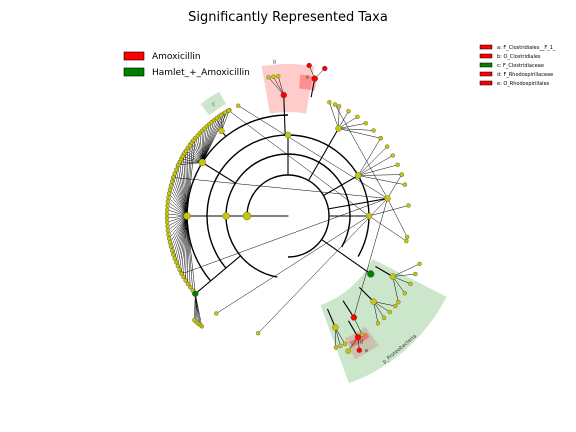 Image resolution: width=576 pixels, height=432 pixels. Describe the element at coordinates (519, 57) in the screenshot. I see `key-entry-b: b: O_Clostridiales` at that location.